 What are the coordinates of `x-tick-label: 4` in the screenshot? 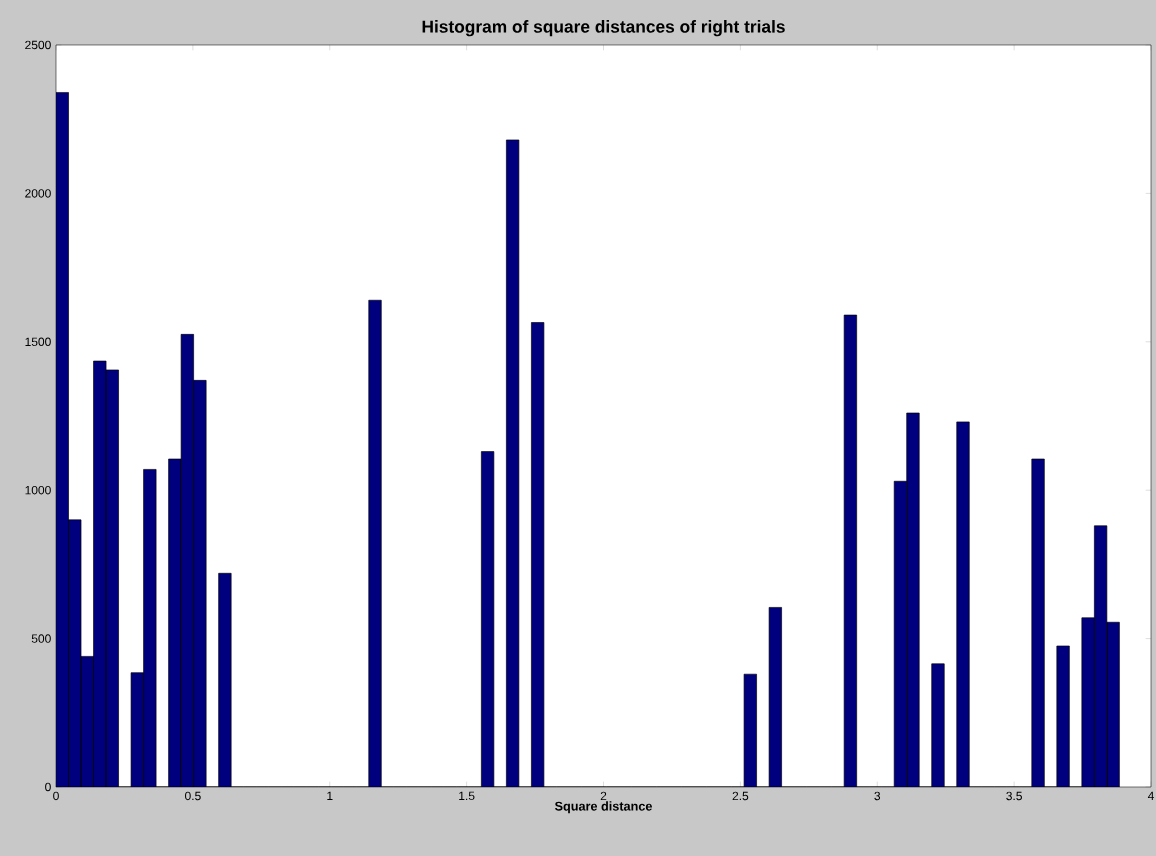 It's located at (1150, 795).